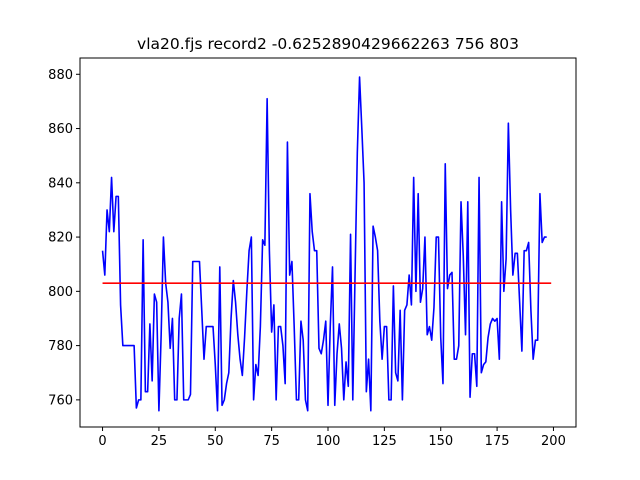  I want to click on x-tick-label: 50, so click(215, 441).